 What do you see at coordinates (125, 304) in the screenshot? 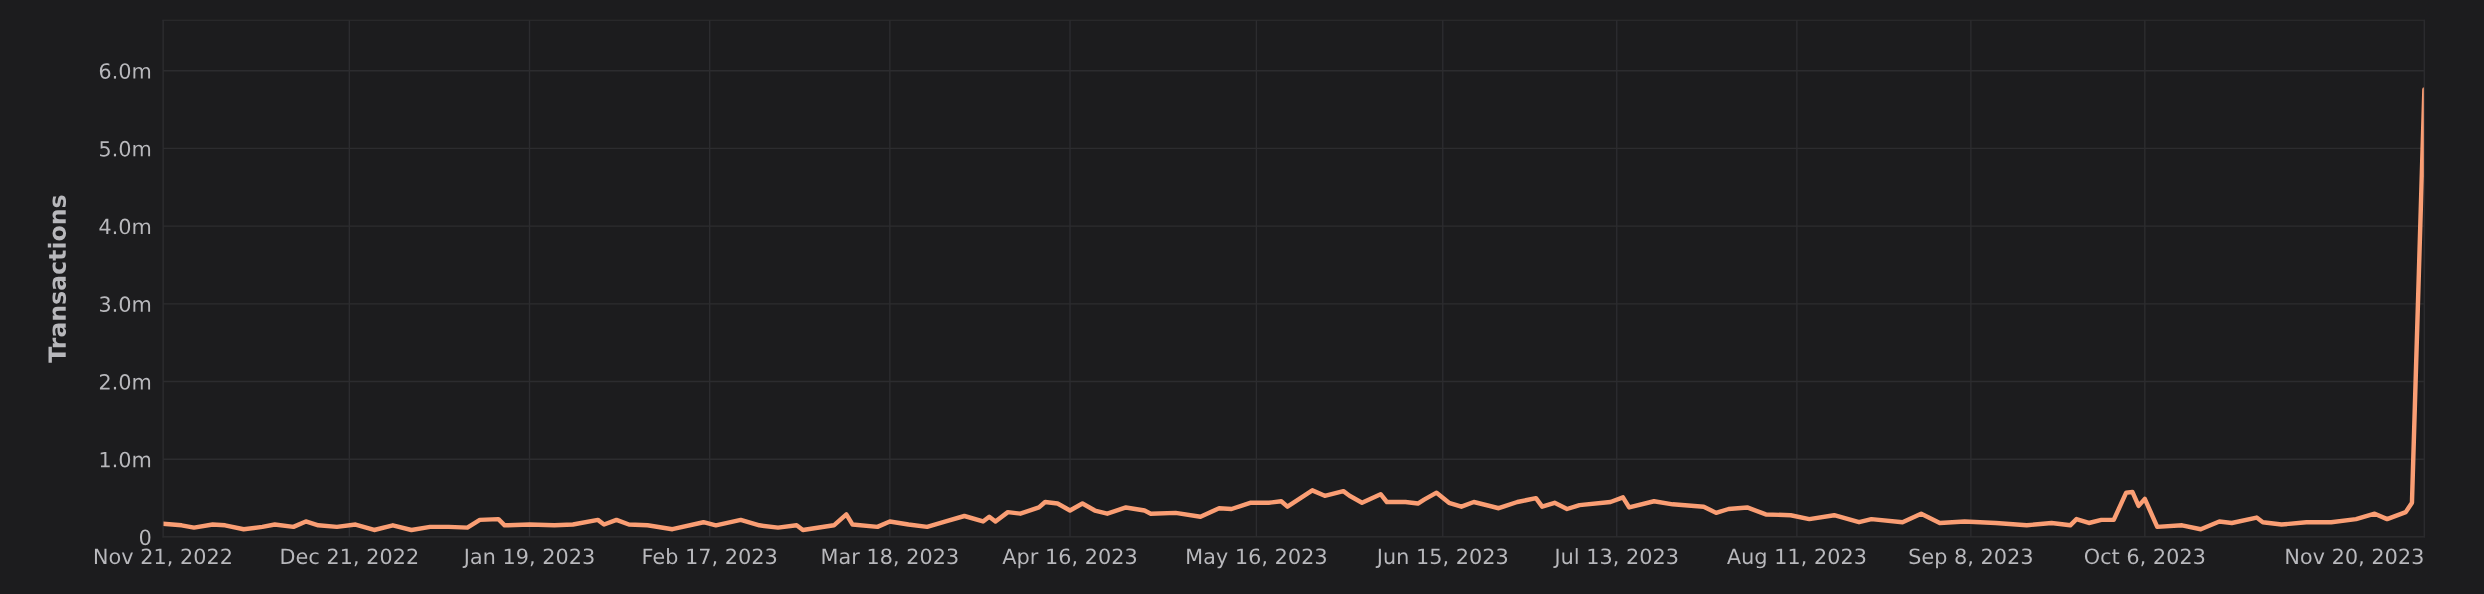
I see `y-tick-label: 3.0m` at bounding box center [125, 304].